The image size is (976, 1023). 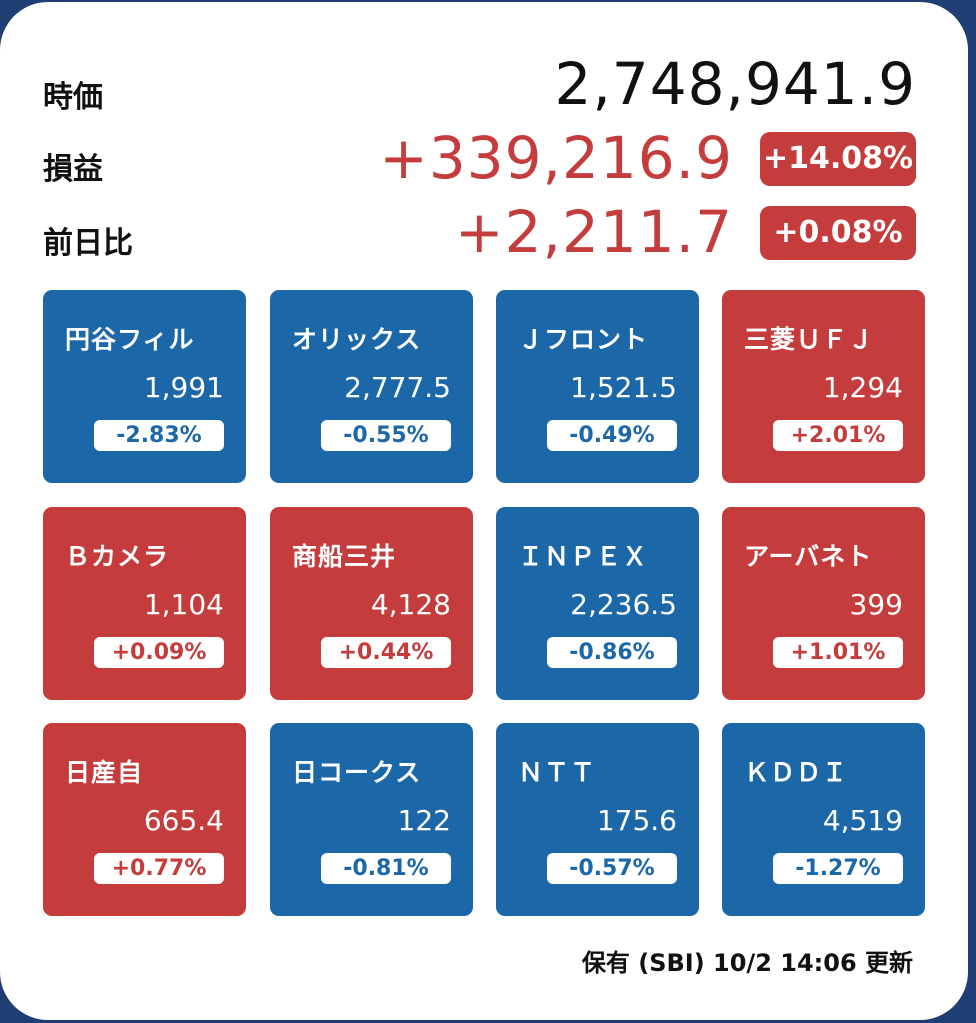 What do you see at coordinates (386, 868) in the screenshot?
I see `stock-change-badge: -0.81%` at bounding box center [386, 868].